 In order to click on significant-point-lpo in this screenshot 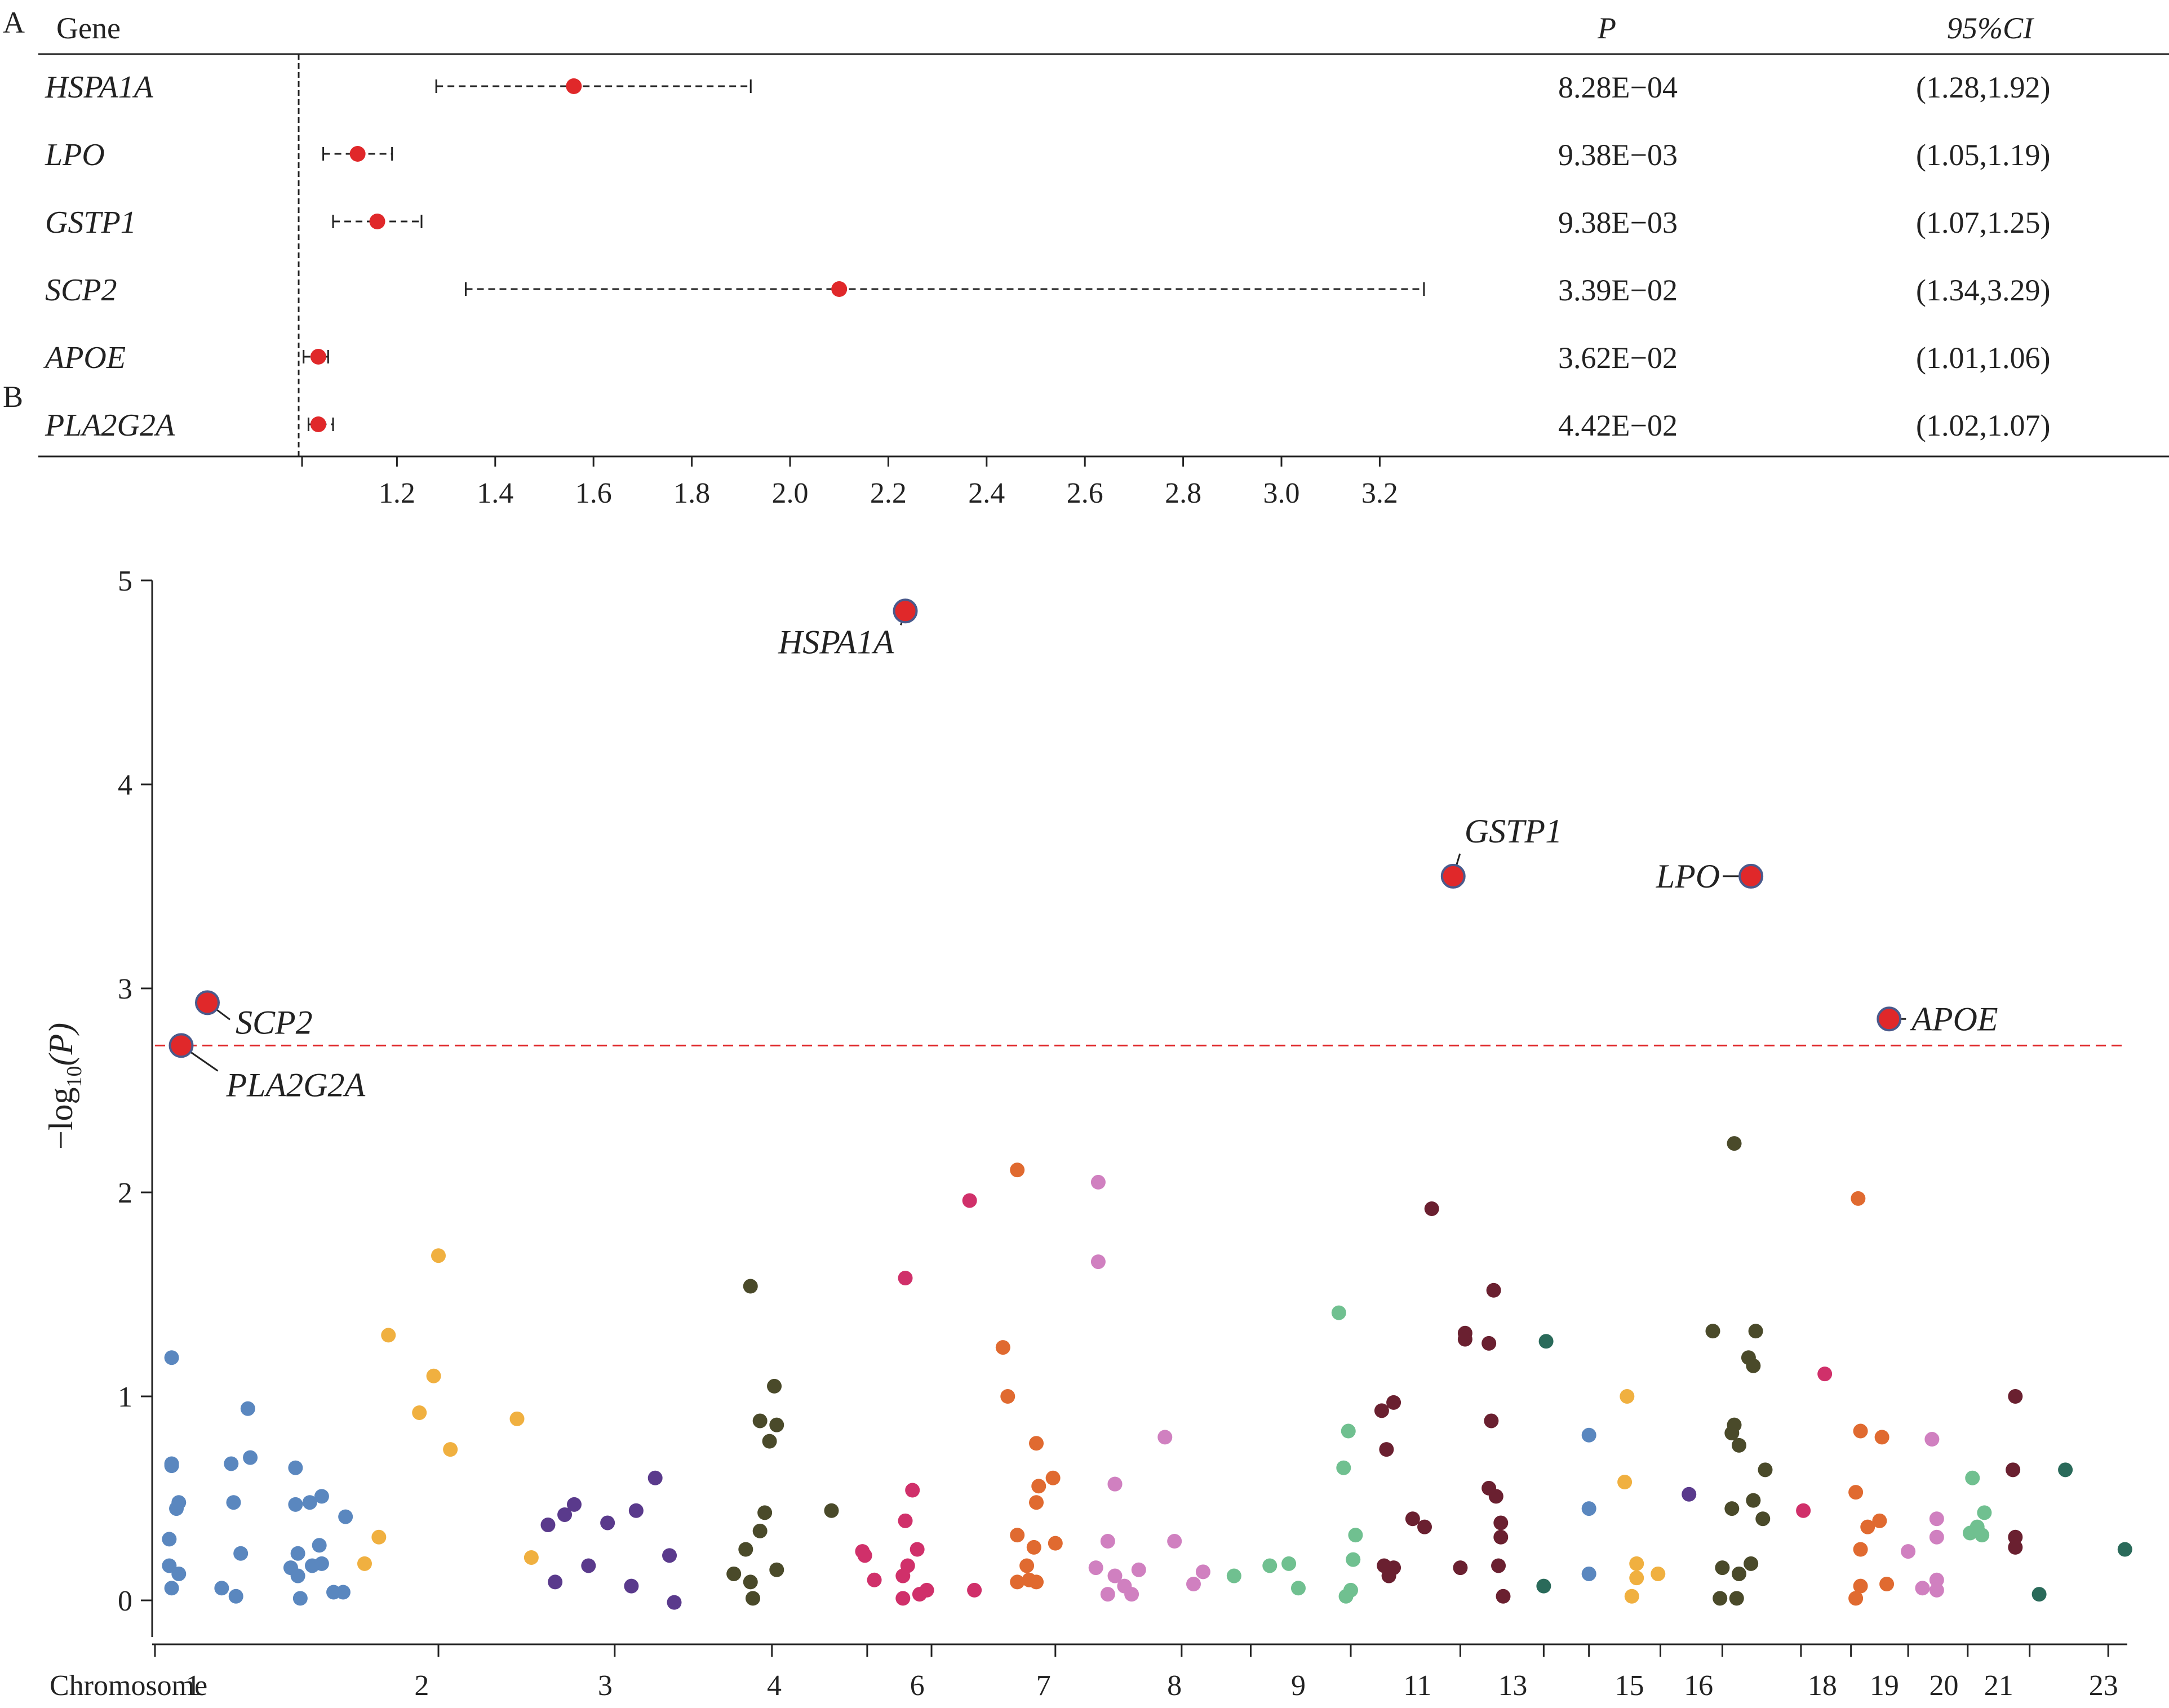, I will do `click(1751, 876)`.